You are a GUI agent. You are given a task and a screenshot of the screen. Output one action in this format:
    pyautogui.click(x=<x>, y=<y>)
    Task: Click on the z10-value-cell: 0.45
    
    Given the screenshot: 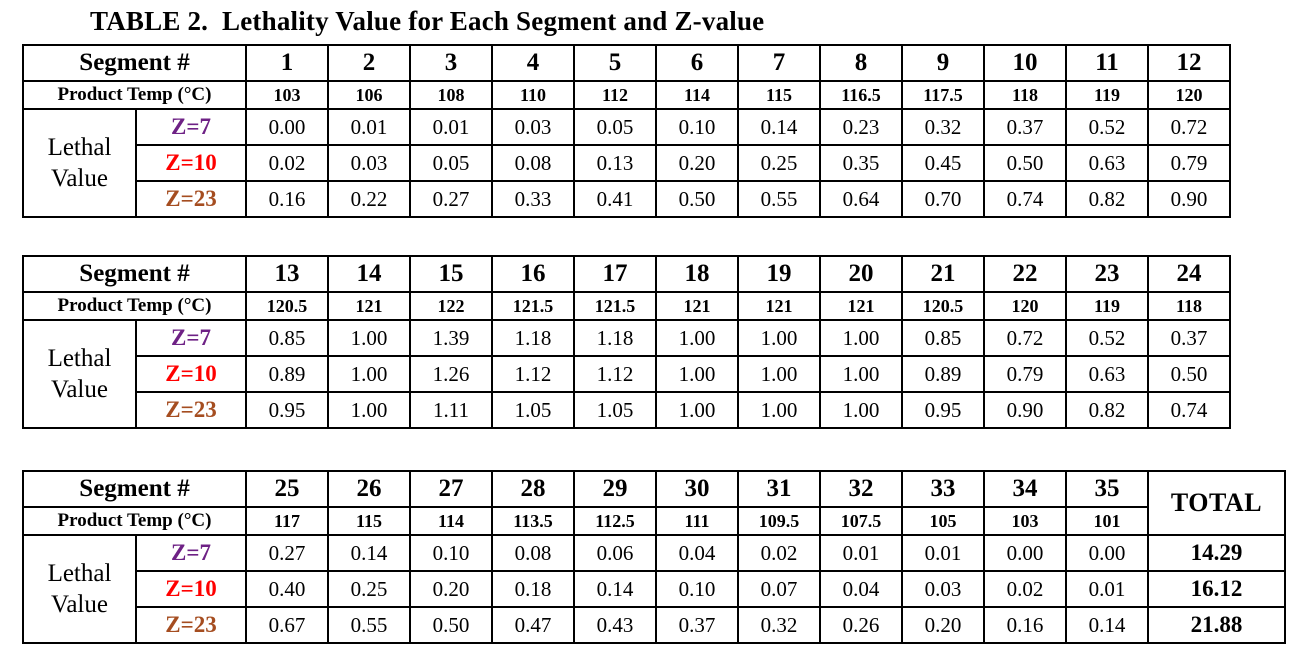 What is the action you would take?
    pyautogui.click(x=943, y=163)
    